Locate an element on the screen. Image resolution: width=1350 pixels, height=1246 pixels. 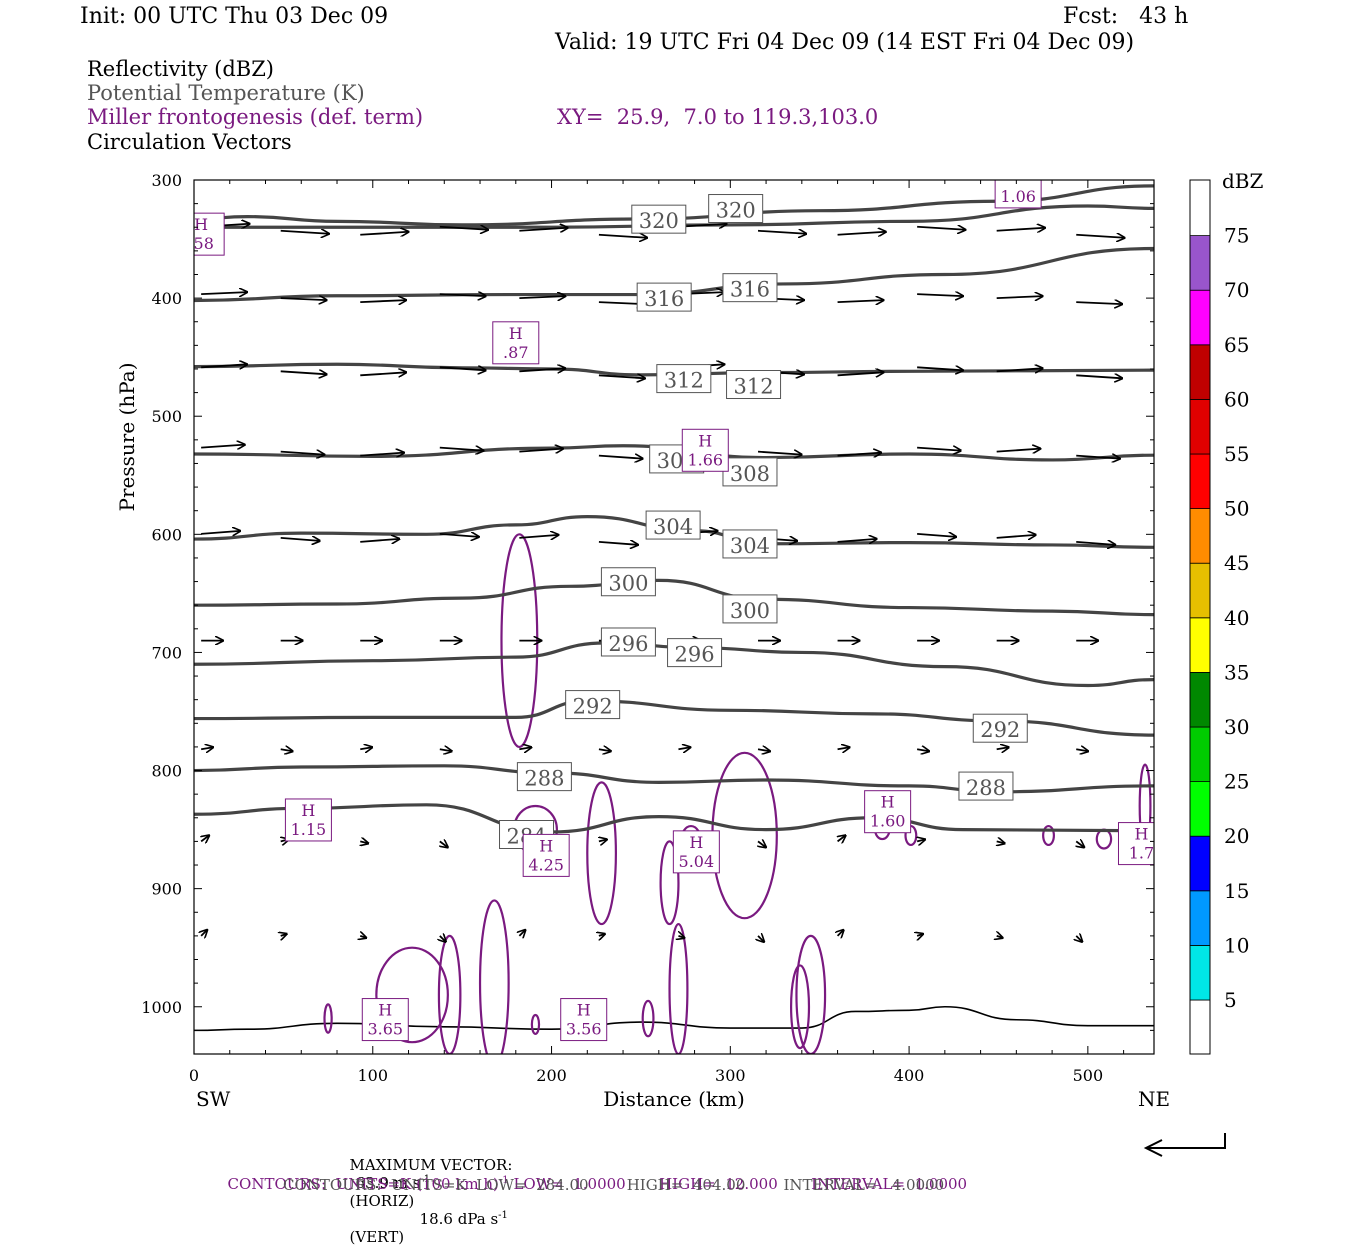
colorbar-label: 20 is located at coordinates (1236, 836).